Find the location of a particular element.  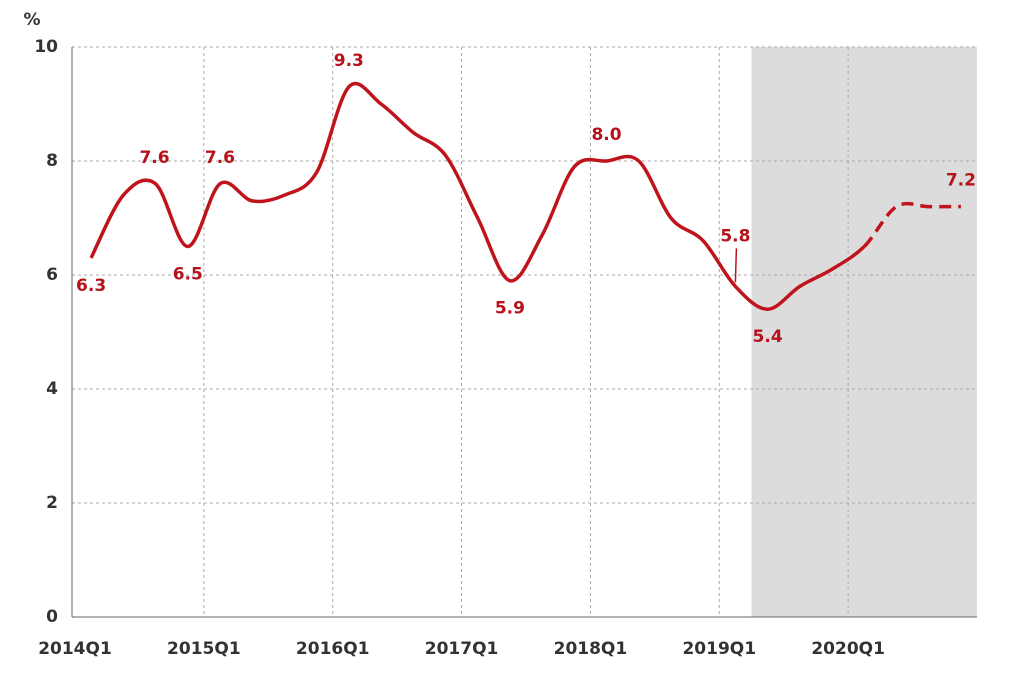

x-tick-label: 2020Q1 is located at coordinates (848, 649).